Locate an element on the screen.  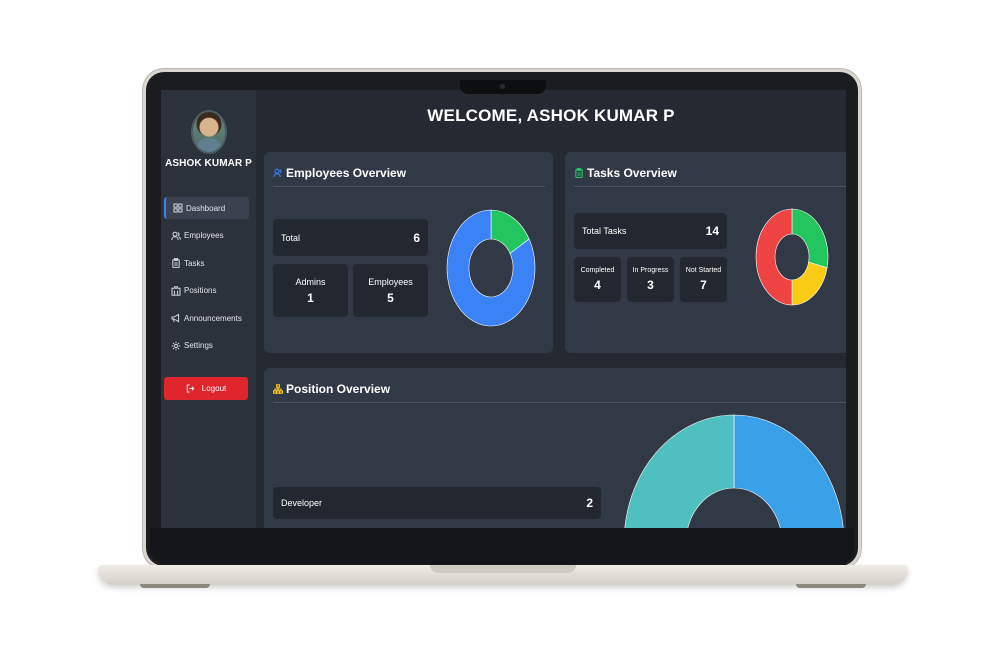
stat-value: 6 is located at coordinates (416, 237).